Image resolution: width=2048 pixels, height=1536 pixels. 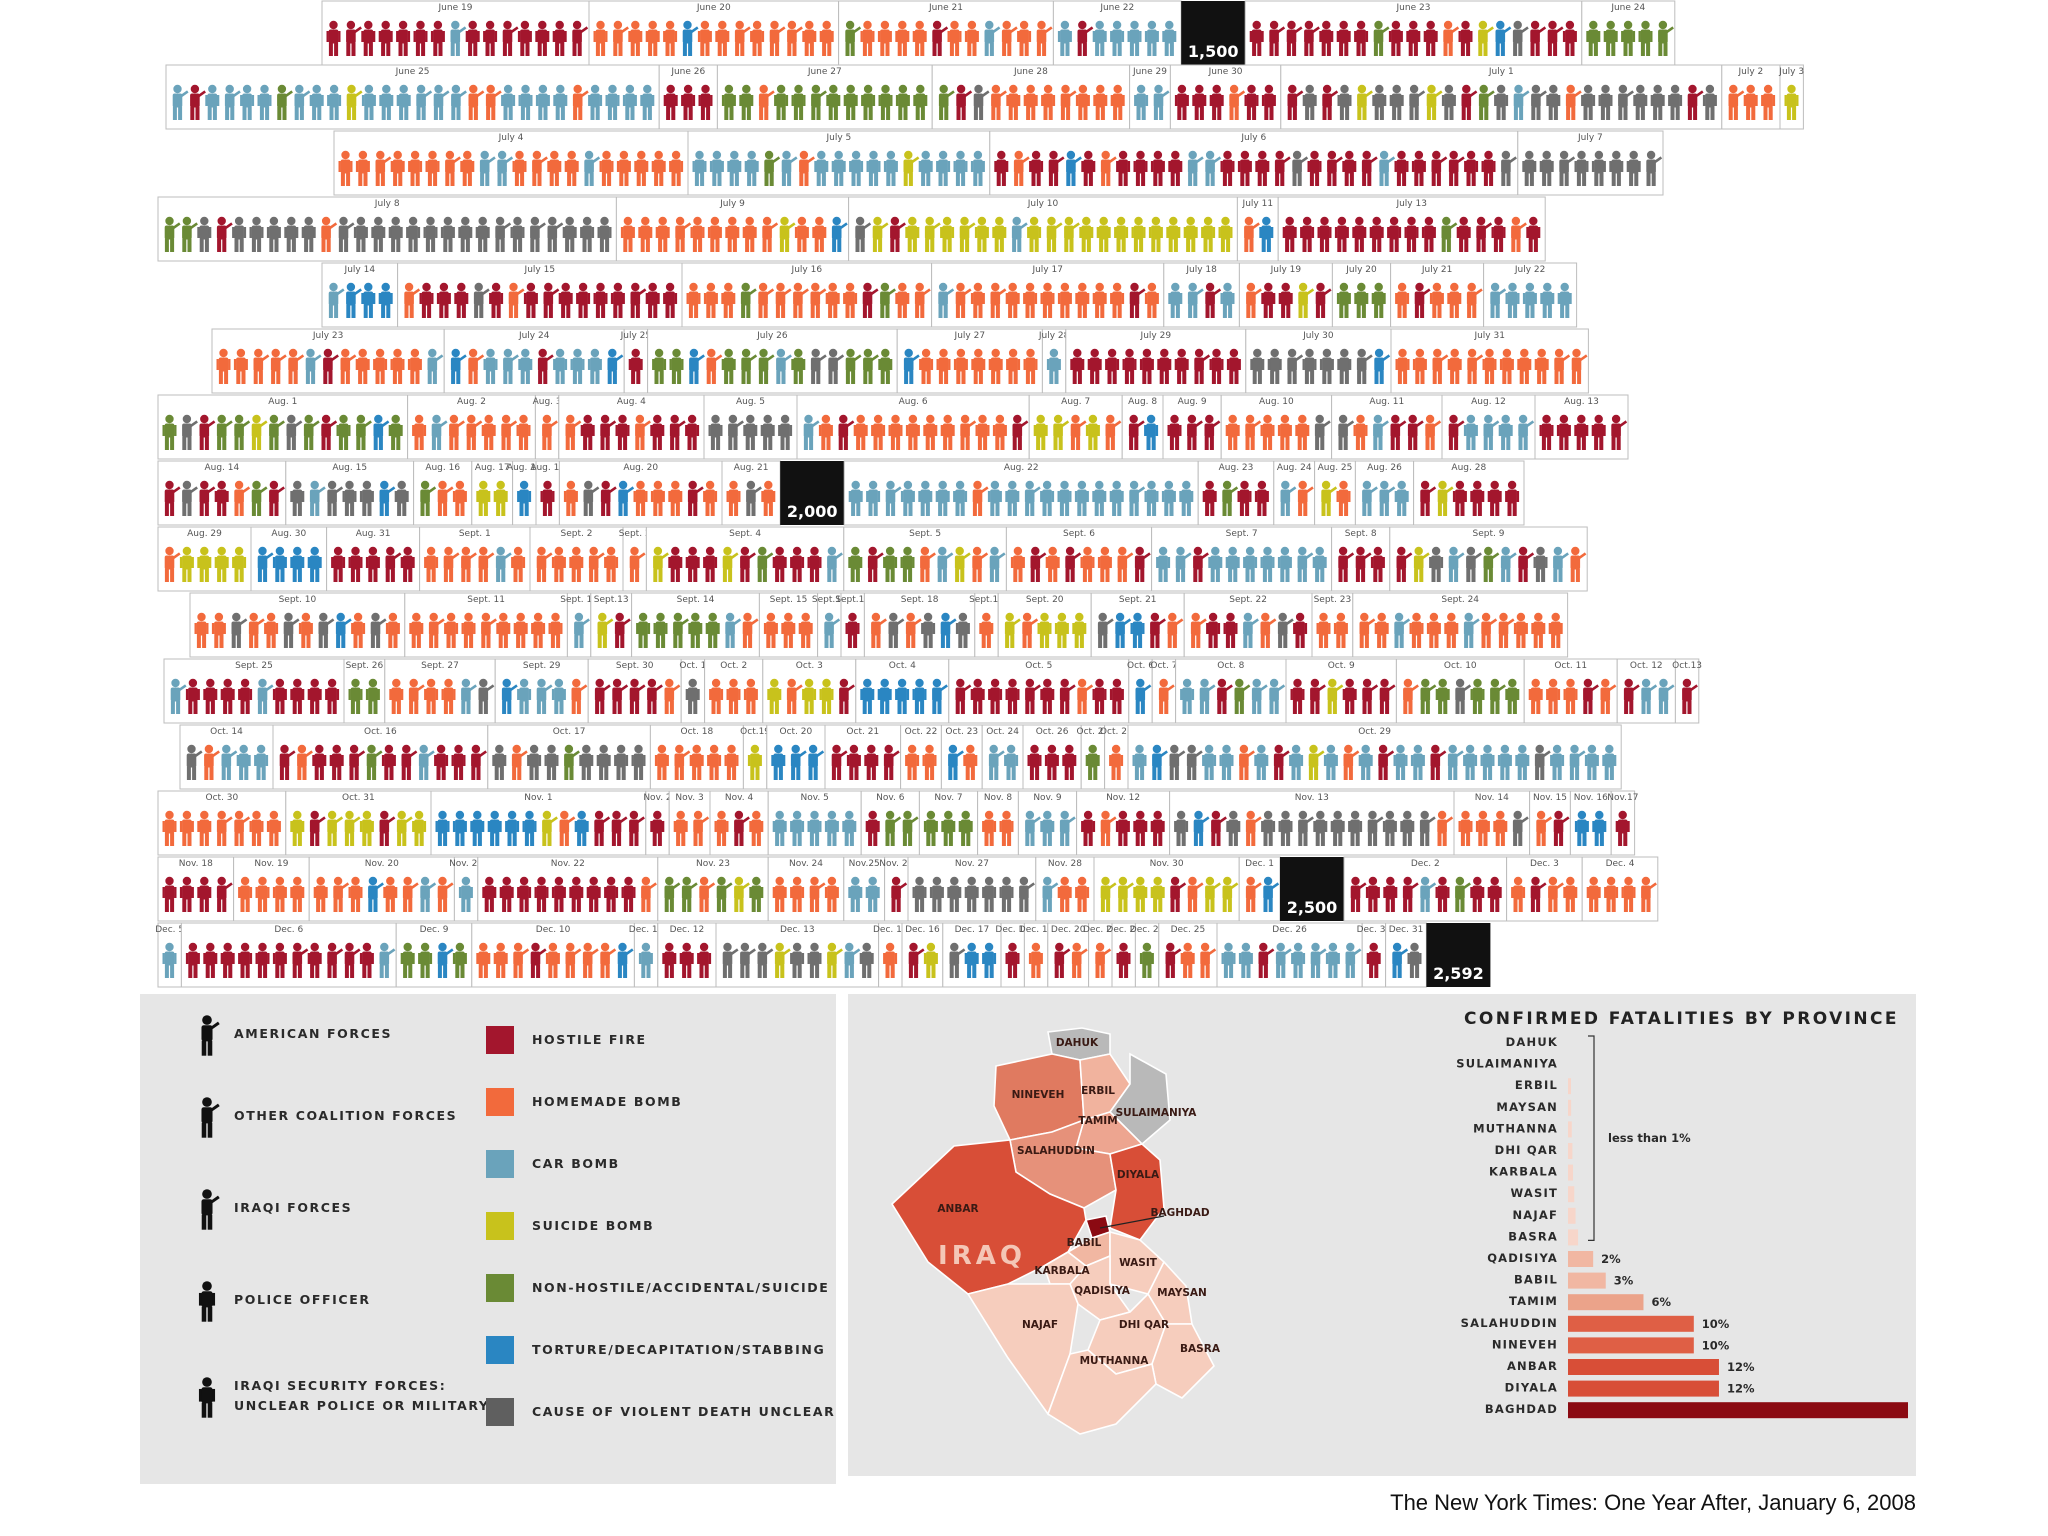 What do you see at coordinates (948, 798) in the screenshot?
I see `day-label: Nov. 7` at bounding box center [948, 798].